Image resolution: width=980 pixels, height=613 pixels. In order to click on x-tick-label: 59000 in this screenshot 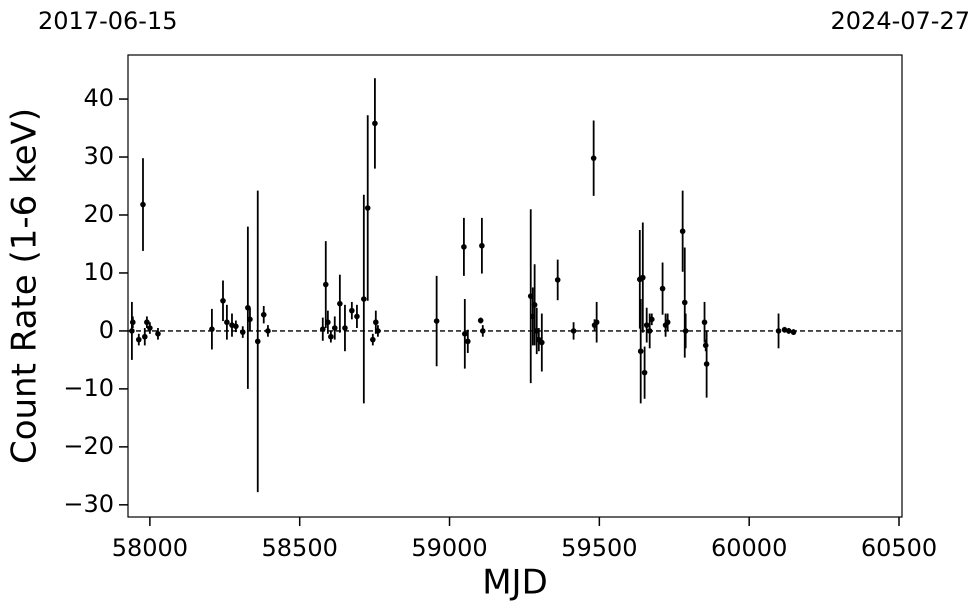, I will do `click(449, 548)`.